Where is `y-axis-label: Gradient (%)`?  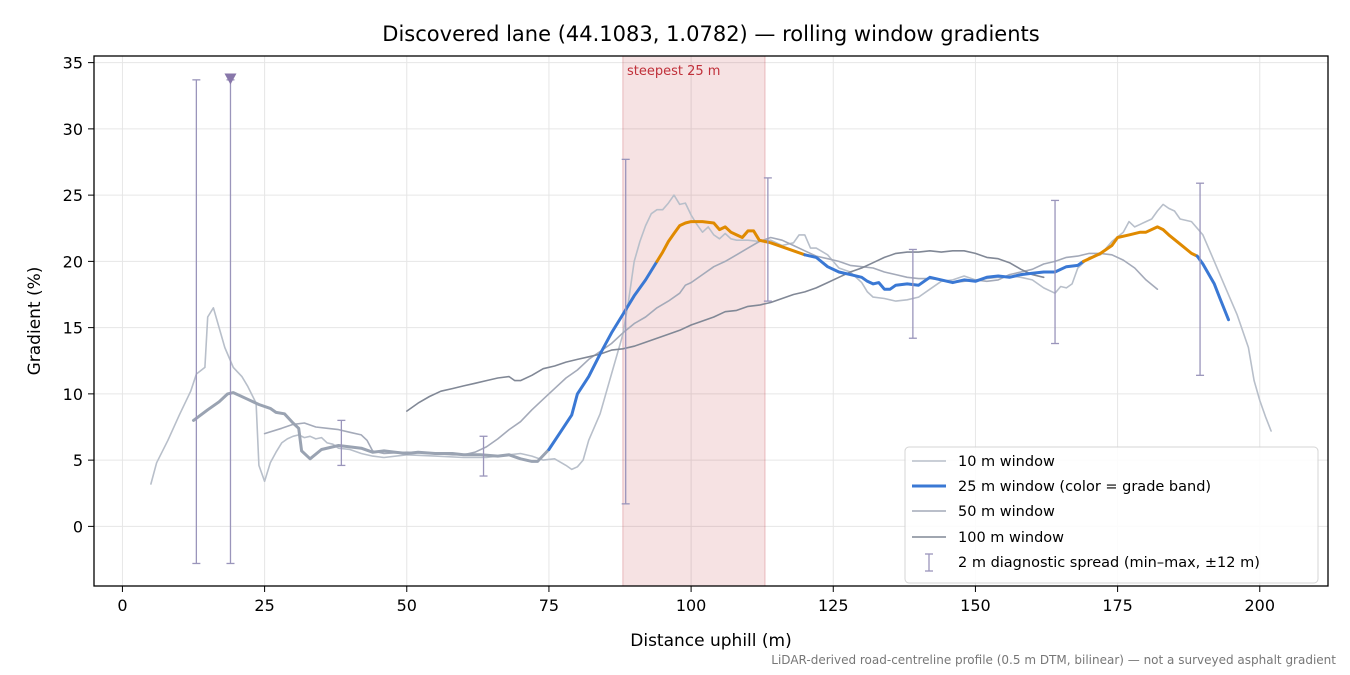
y-axis-label: Gradient (%) is located at coordinates (35, 321).